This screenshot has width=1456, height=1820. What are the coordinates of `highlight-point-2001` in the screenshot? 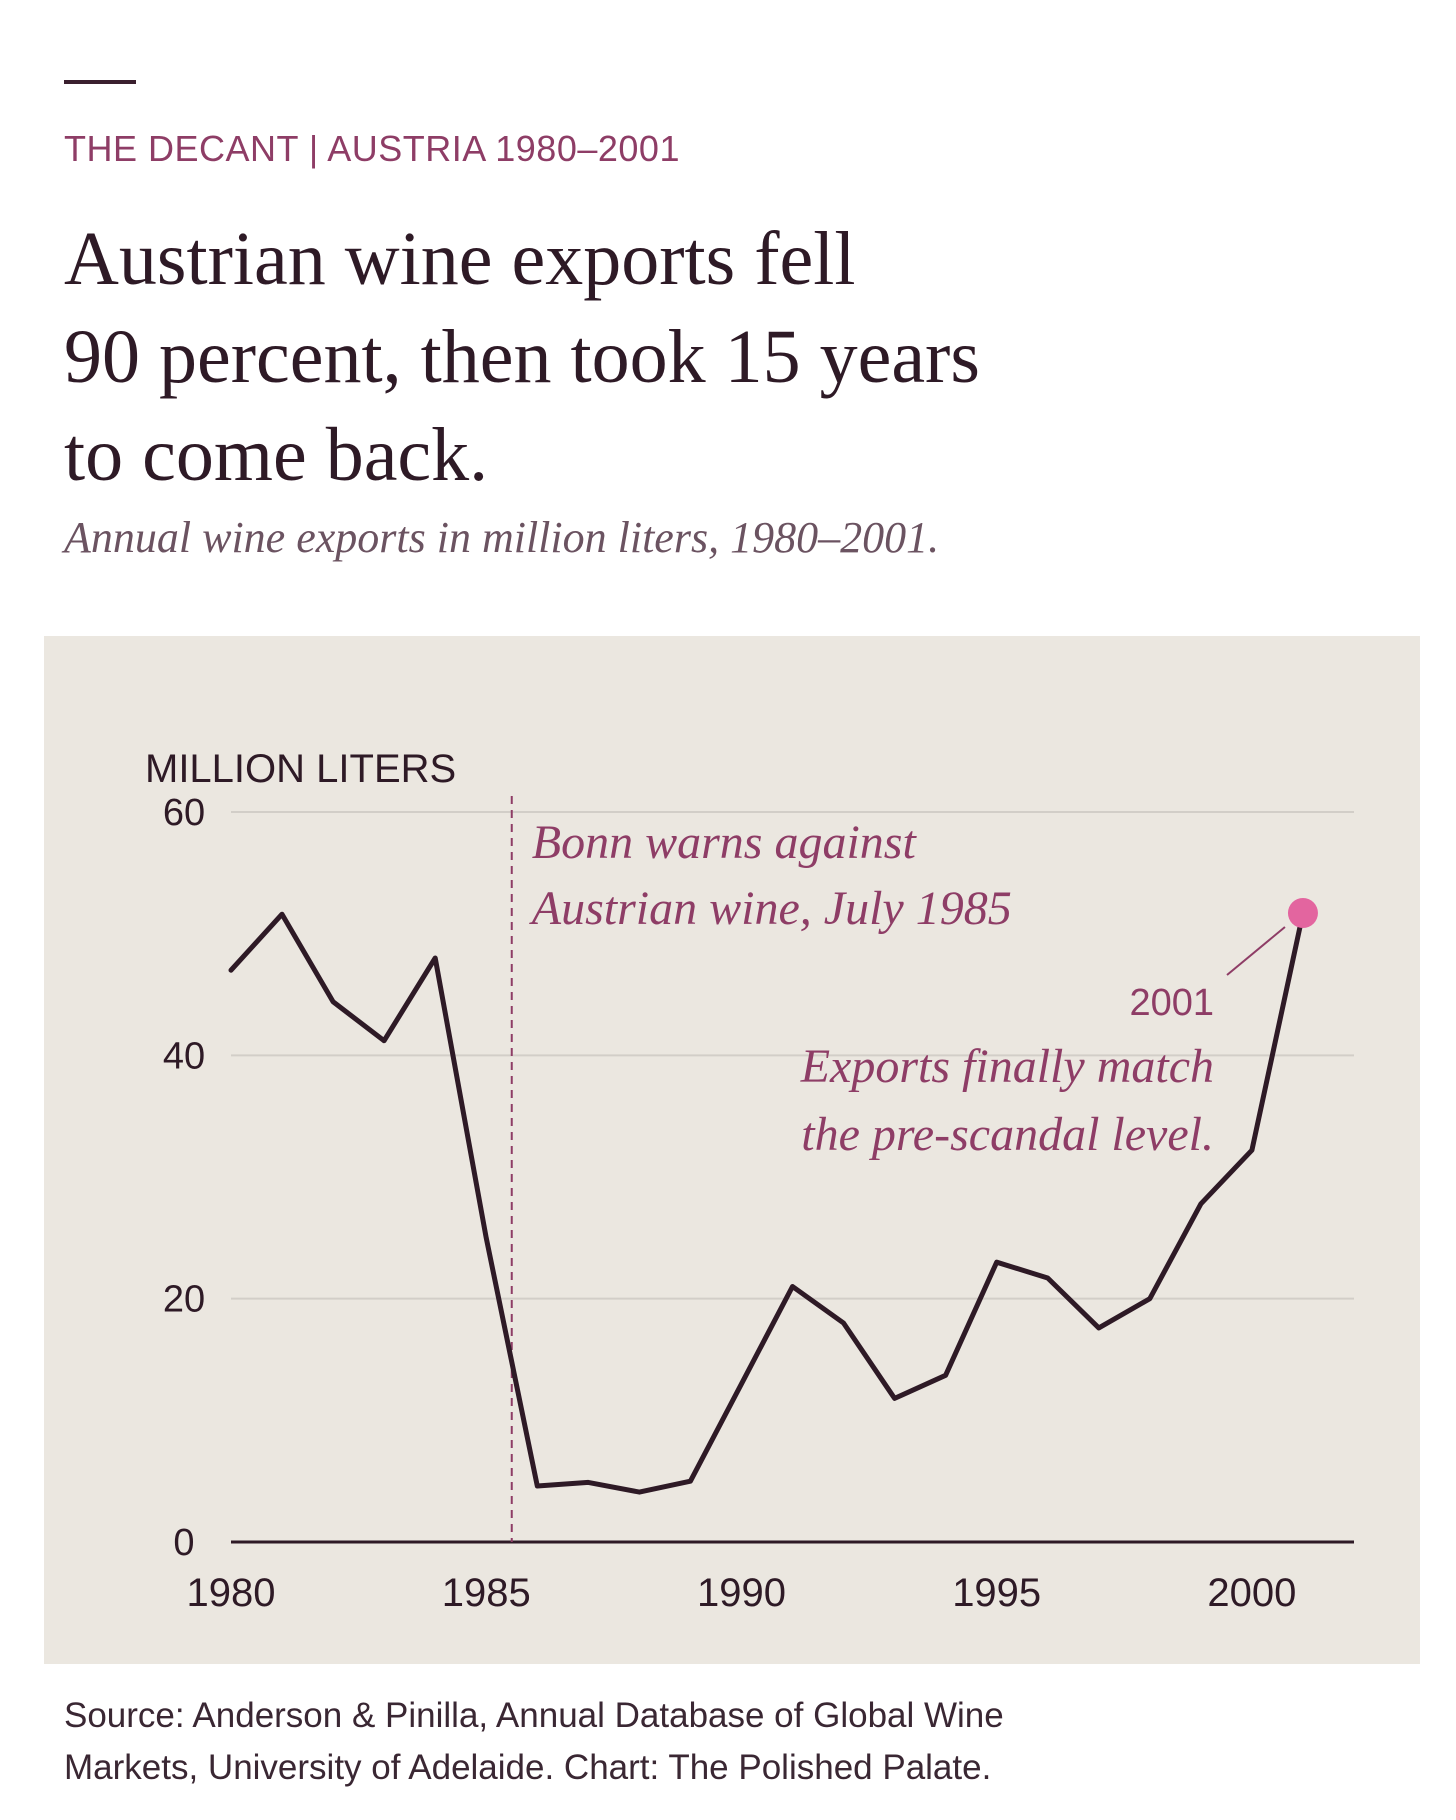 It's located at (1302, 912).